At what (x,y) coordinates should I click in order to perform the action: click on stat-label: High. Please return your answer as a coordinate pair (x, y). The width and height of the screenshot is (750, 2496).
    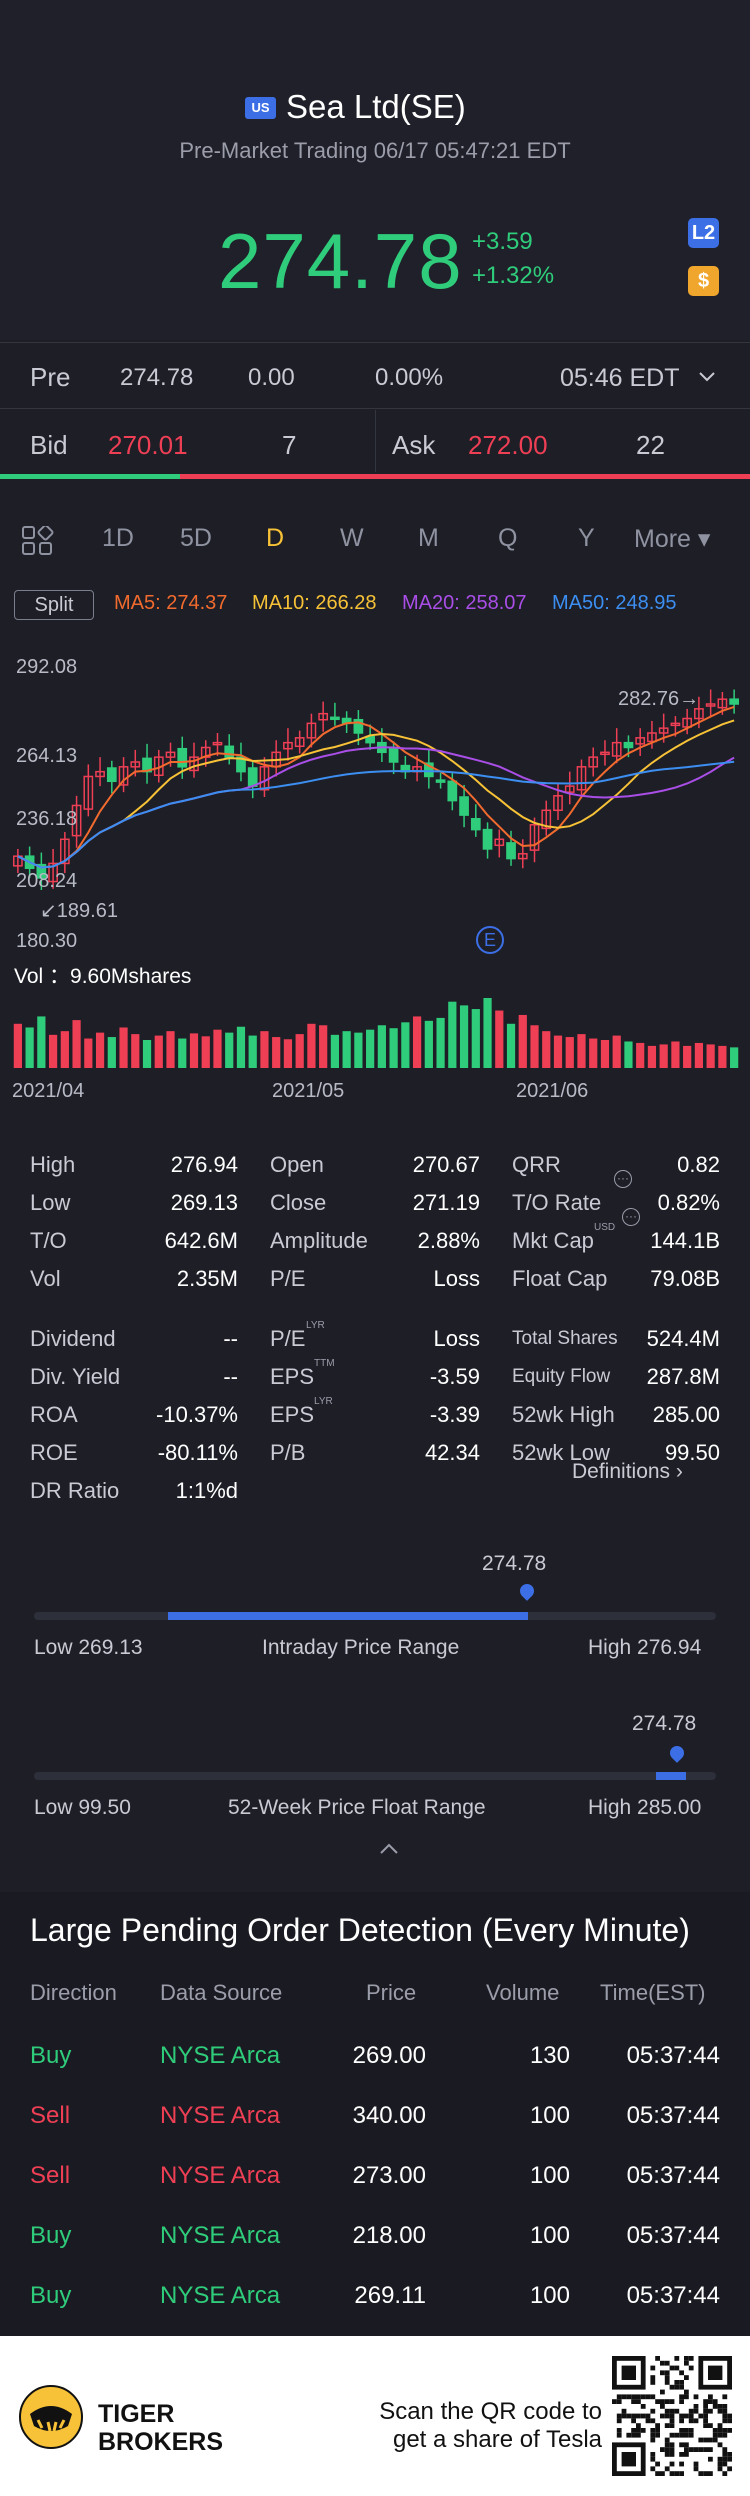
    Looking at the image, I should click on (53, 1164).